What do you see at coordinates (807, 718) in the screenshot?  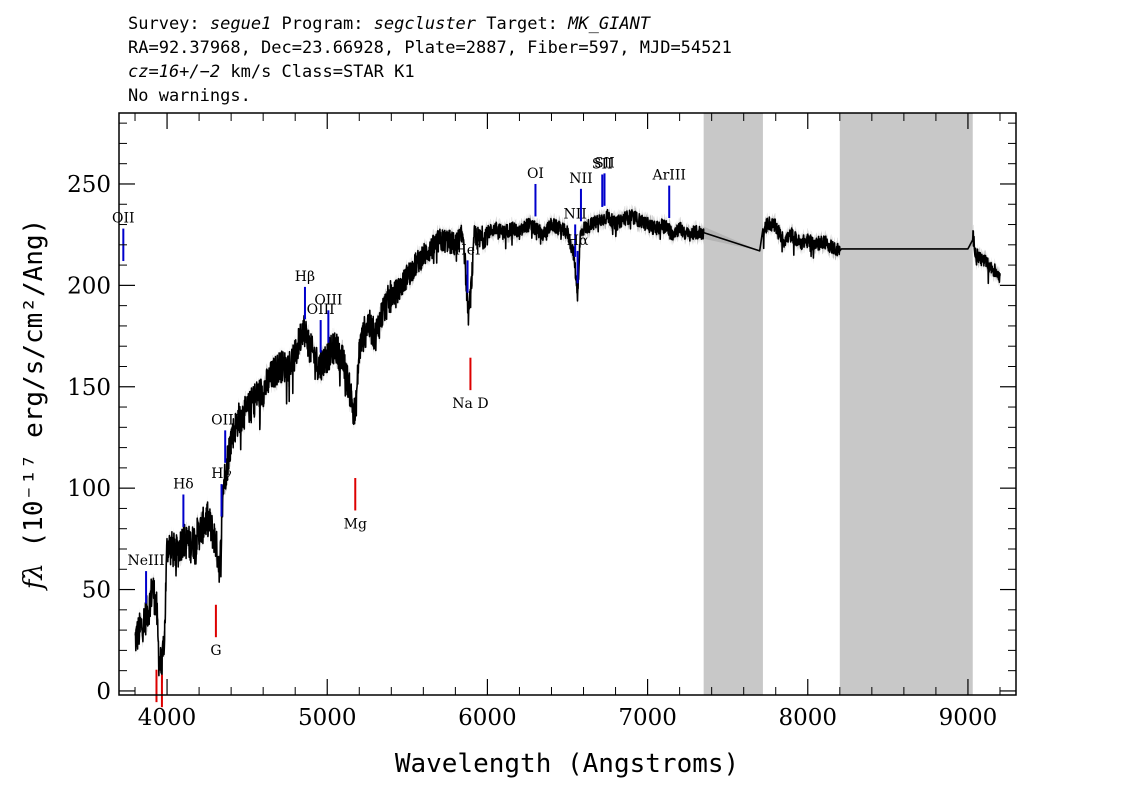 I see `x-tick-label-4: 8000` at bounding box center [807, 718].